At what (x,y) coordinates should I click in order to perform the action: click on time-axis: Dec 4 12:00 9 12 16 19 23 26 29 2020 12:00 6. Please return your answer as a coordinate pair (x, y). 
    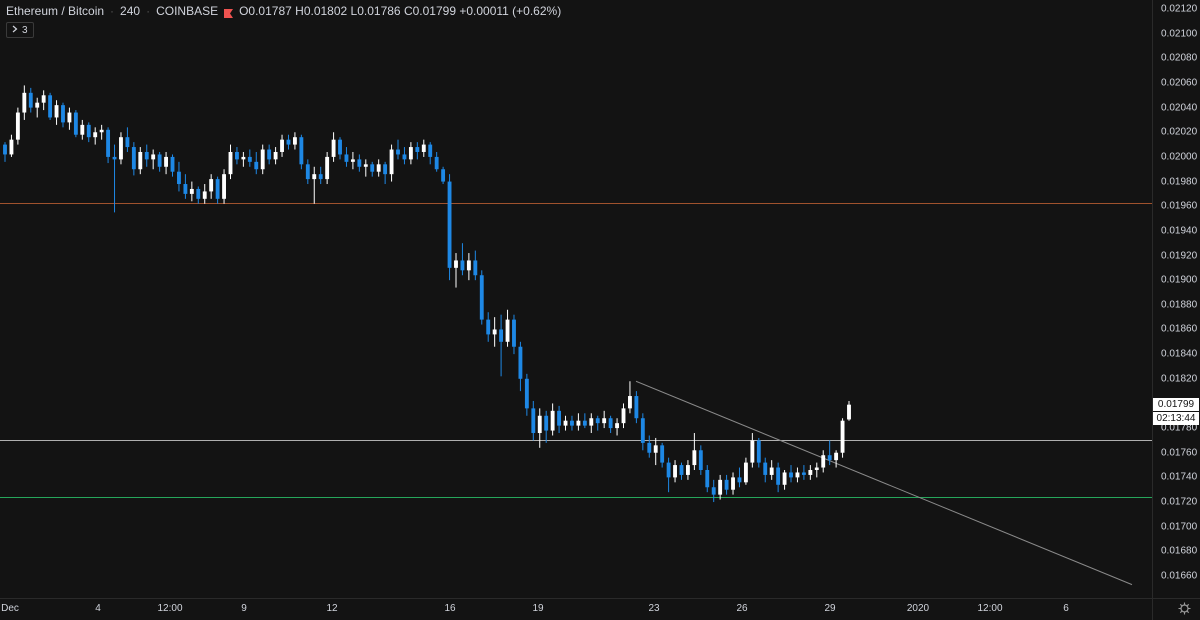
    Looking at the image, I should click on (576, 609).